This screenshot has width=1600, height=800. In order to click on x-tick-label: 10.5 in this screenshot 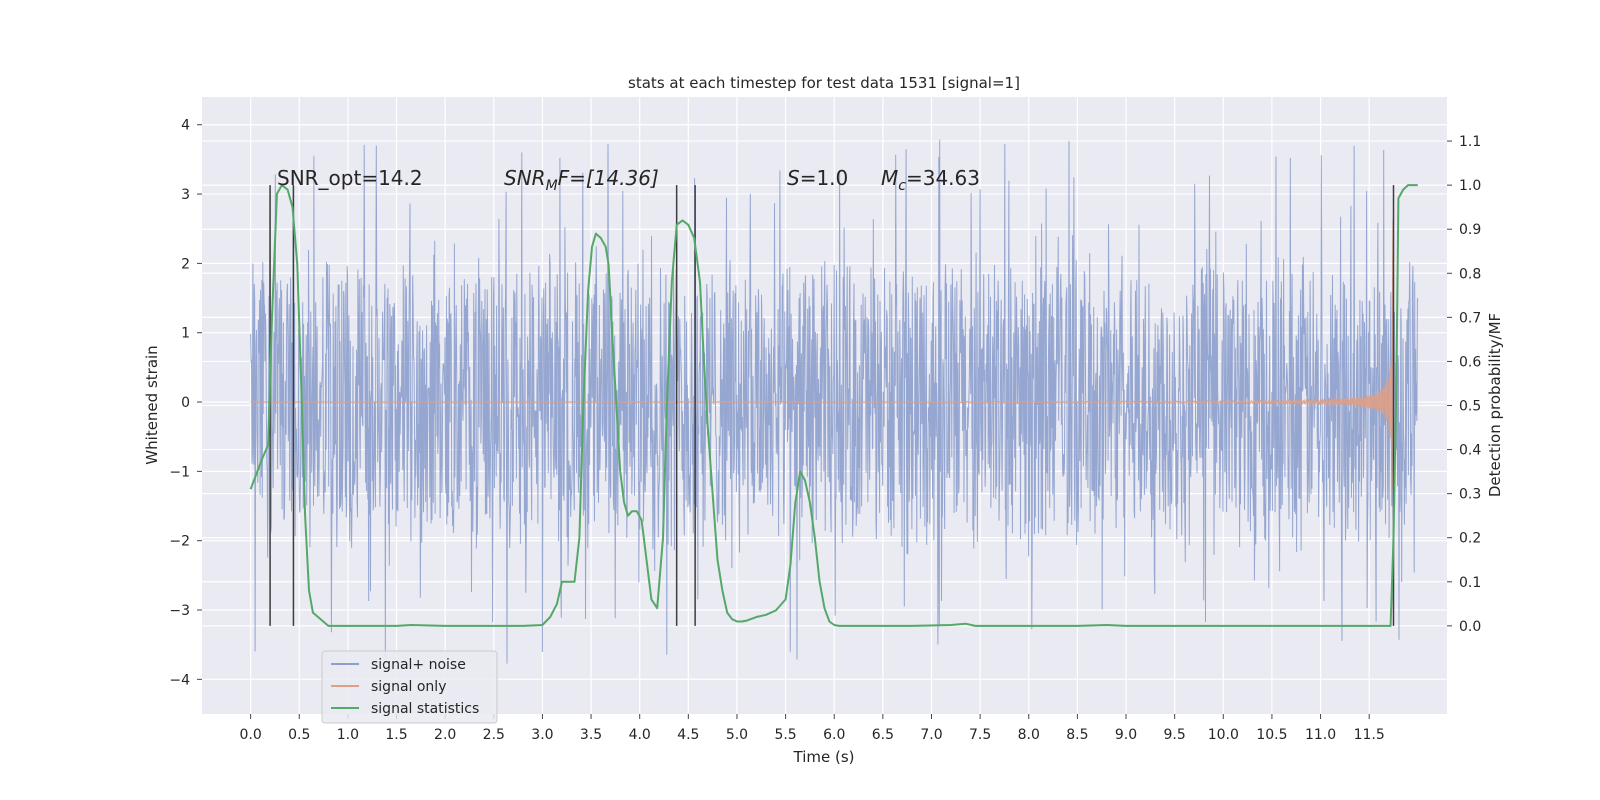, I will do `click(1271, 735)`.